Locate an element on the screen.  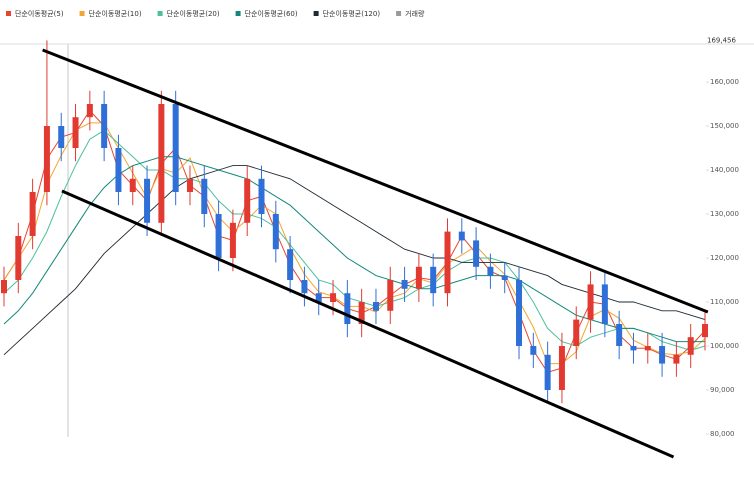
y-tick-label: 110,000 is located at coordinates (724, 302).